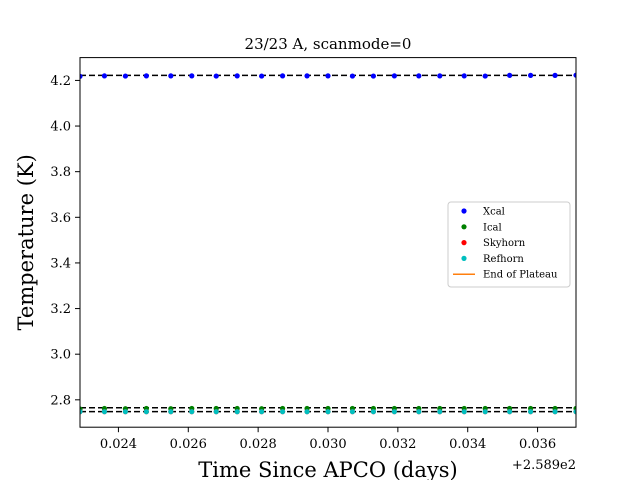 The height and width of the screenshot is (480, 640). I want to click on y-tick-label: 3.2, so click(60, 309).